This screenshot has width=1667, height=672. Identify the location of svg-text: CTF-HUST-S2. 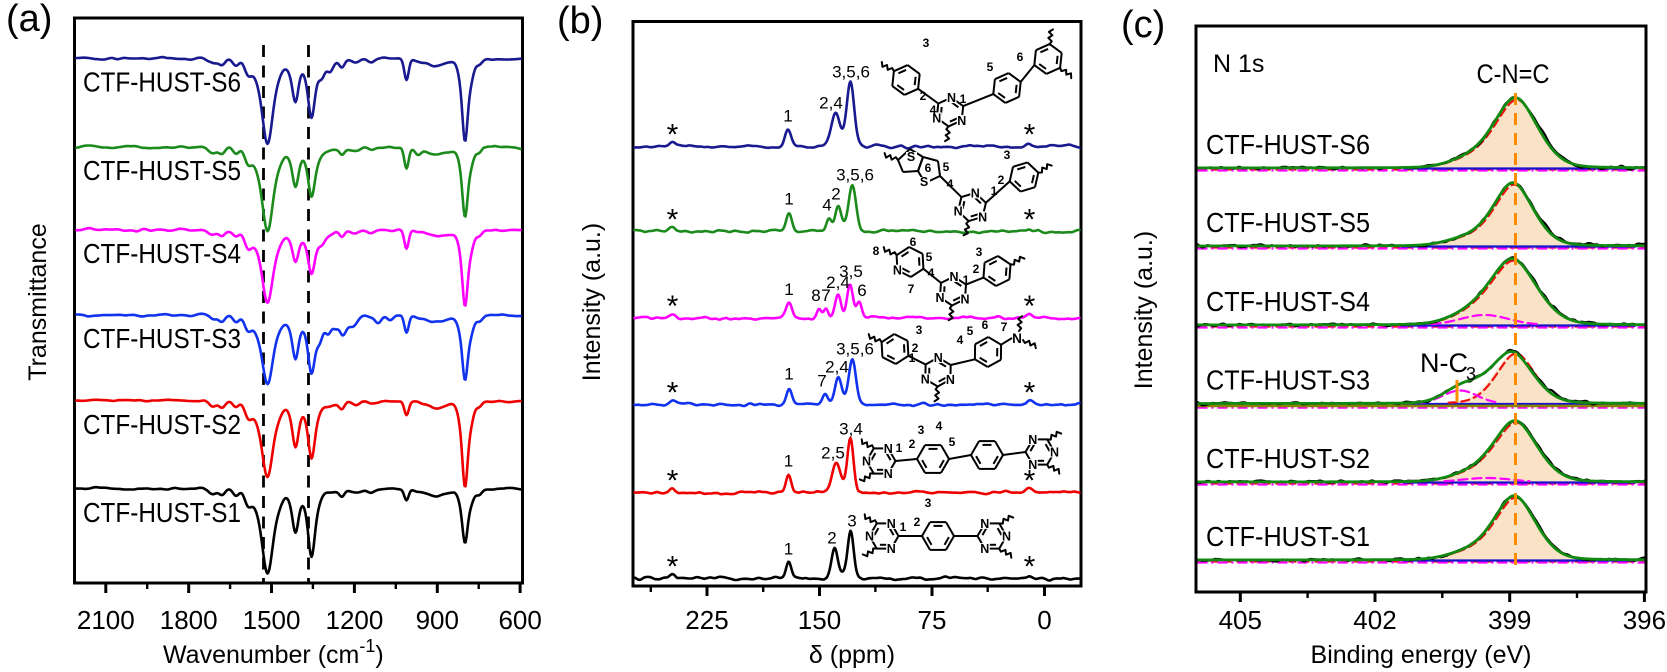
(162, 424).